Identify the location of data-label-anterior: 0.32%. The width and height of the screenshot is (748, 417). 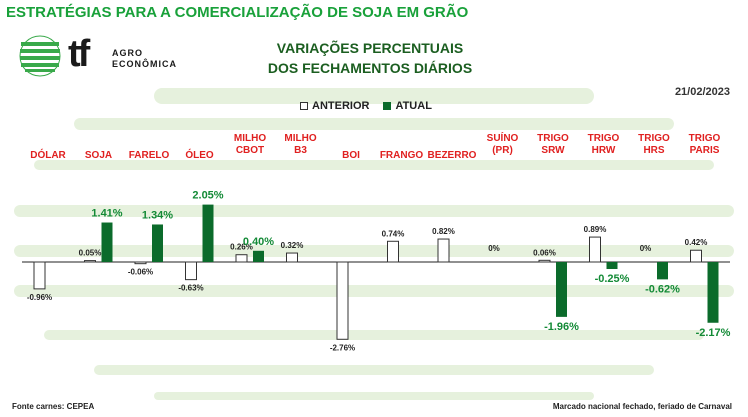
(292, 245).